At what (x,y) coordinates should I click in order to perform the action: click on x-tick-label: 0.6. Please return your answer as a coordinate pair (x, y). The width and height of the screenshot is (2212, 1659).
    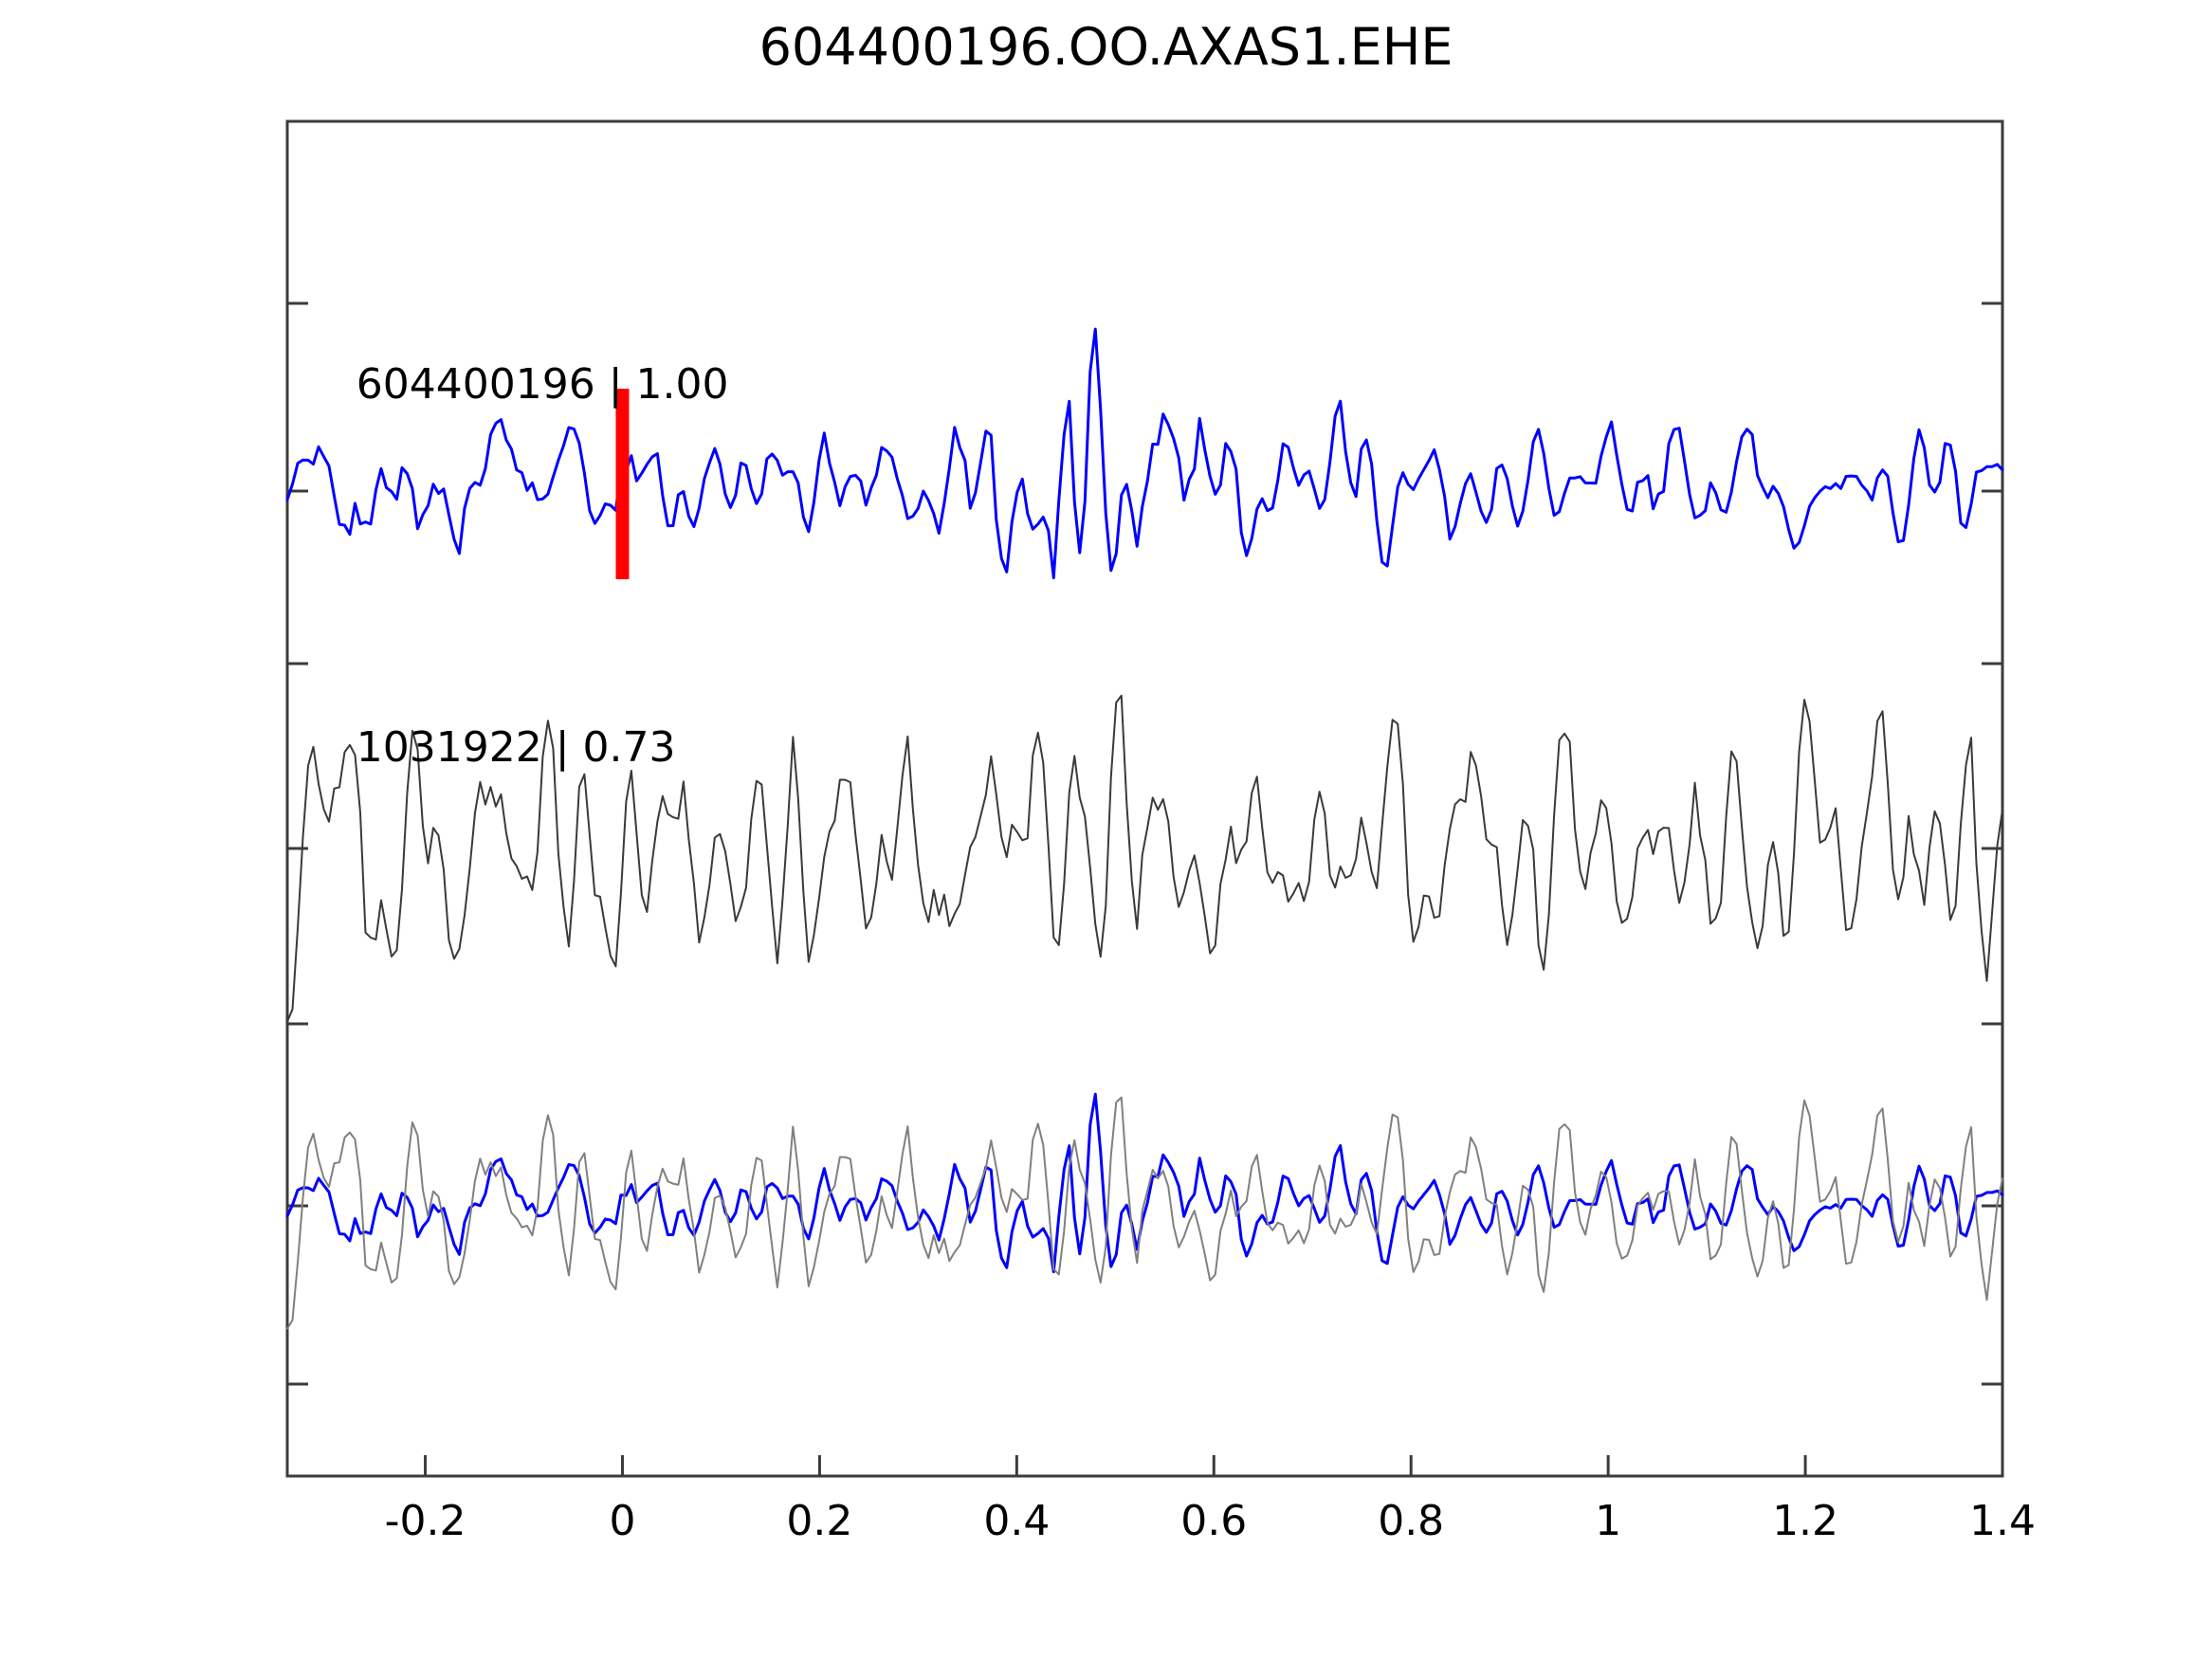
    Looking at the image, I should click on (1213, 1521).